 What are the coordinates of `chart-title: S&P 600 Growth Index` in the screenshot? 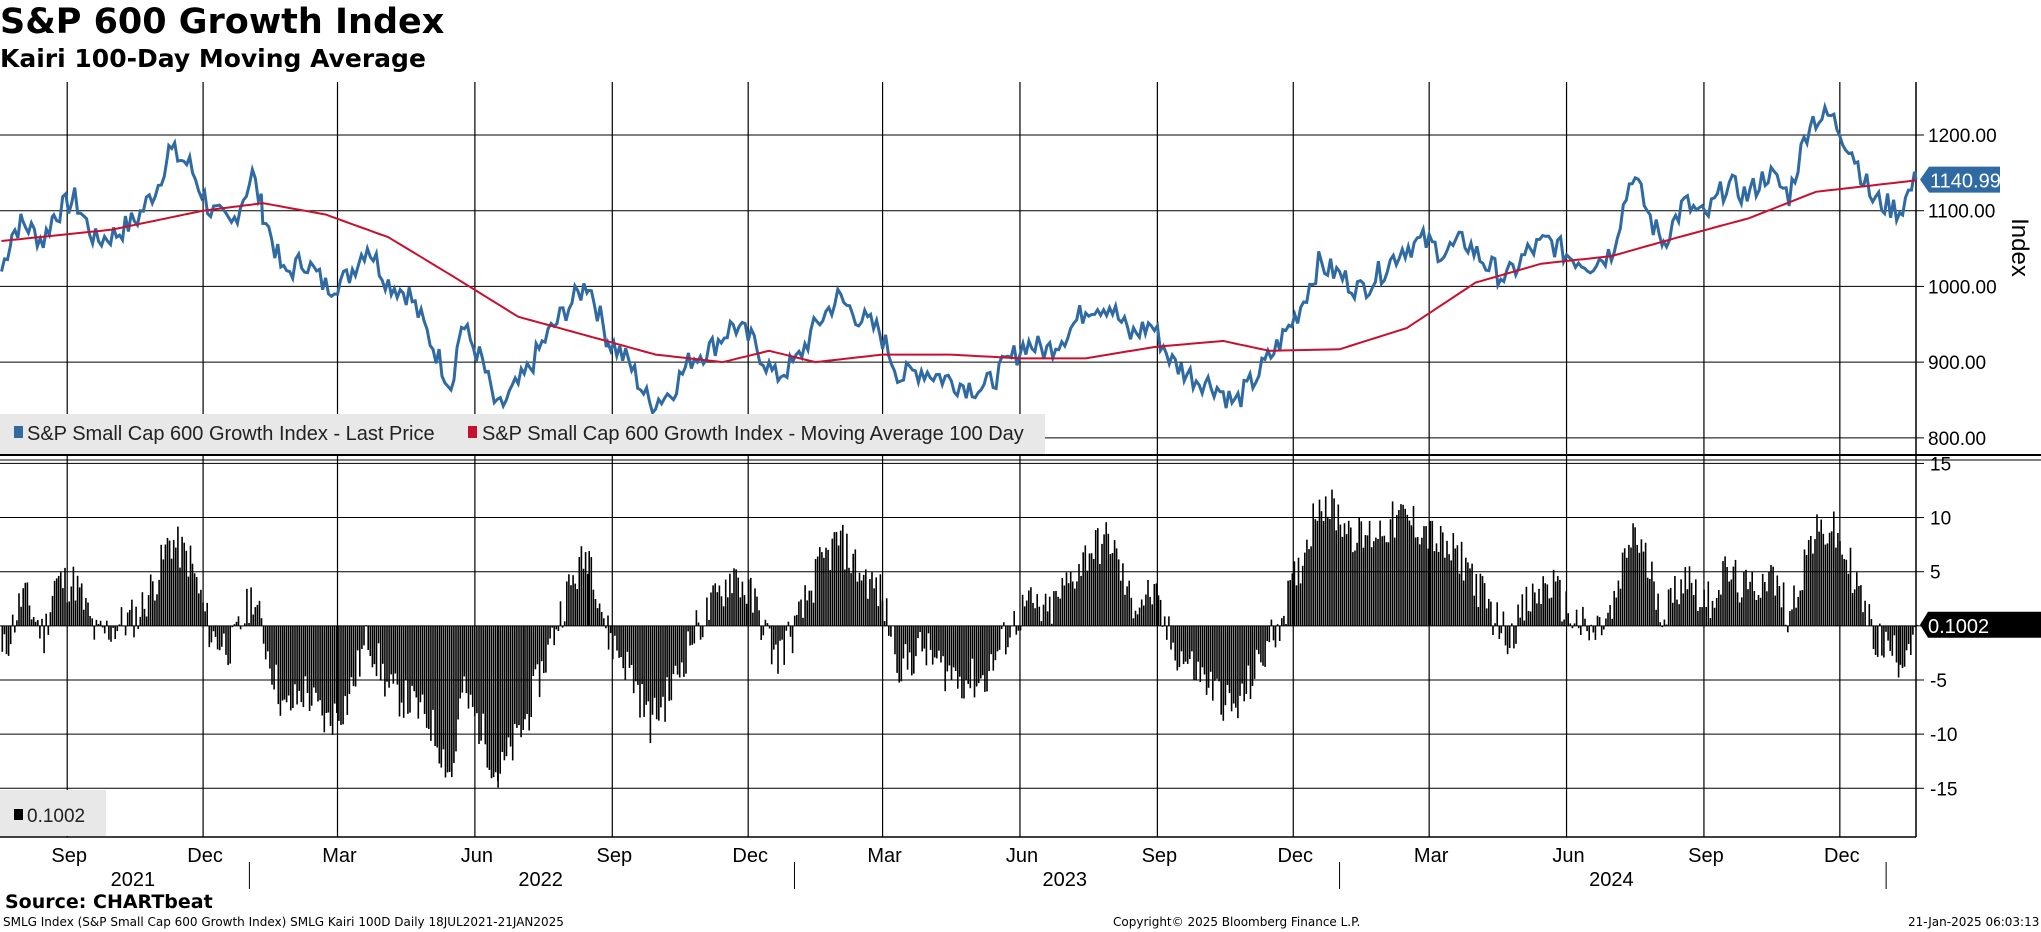 It's located at (222, 22).